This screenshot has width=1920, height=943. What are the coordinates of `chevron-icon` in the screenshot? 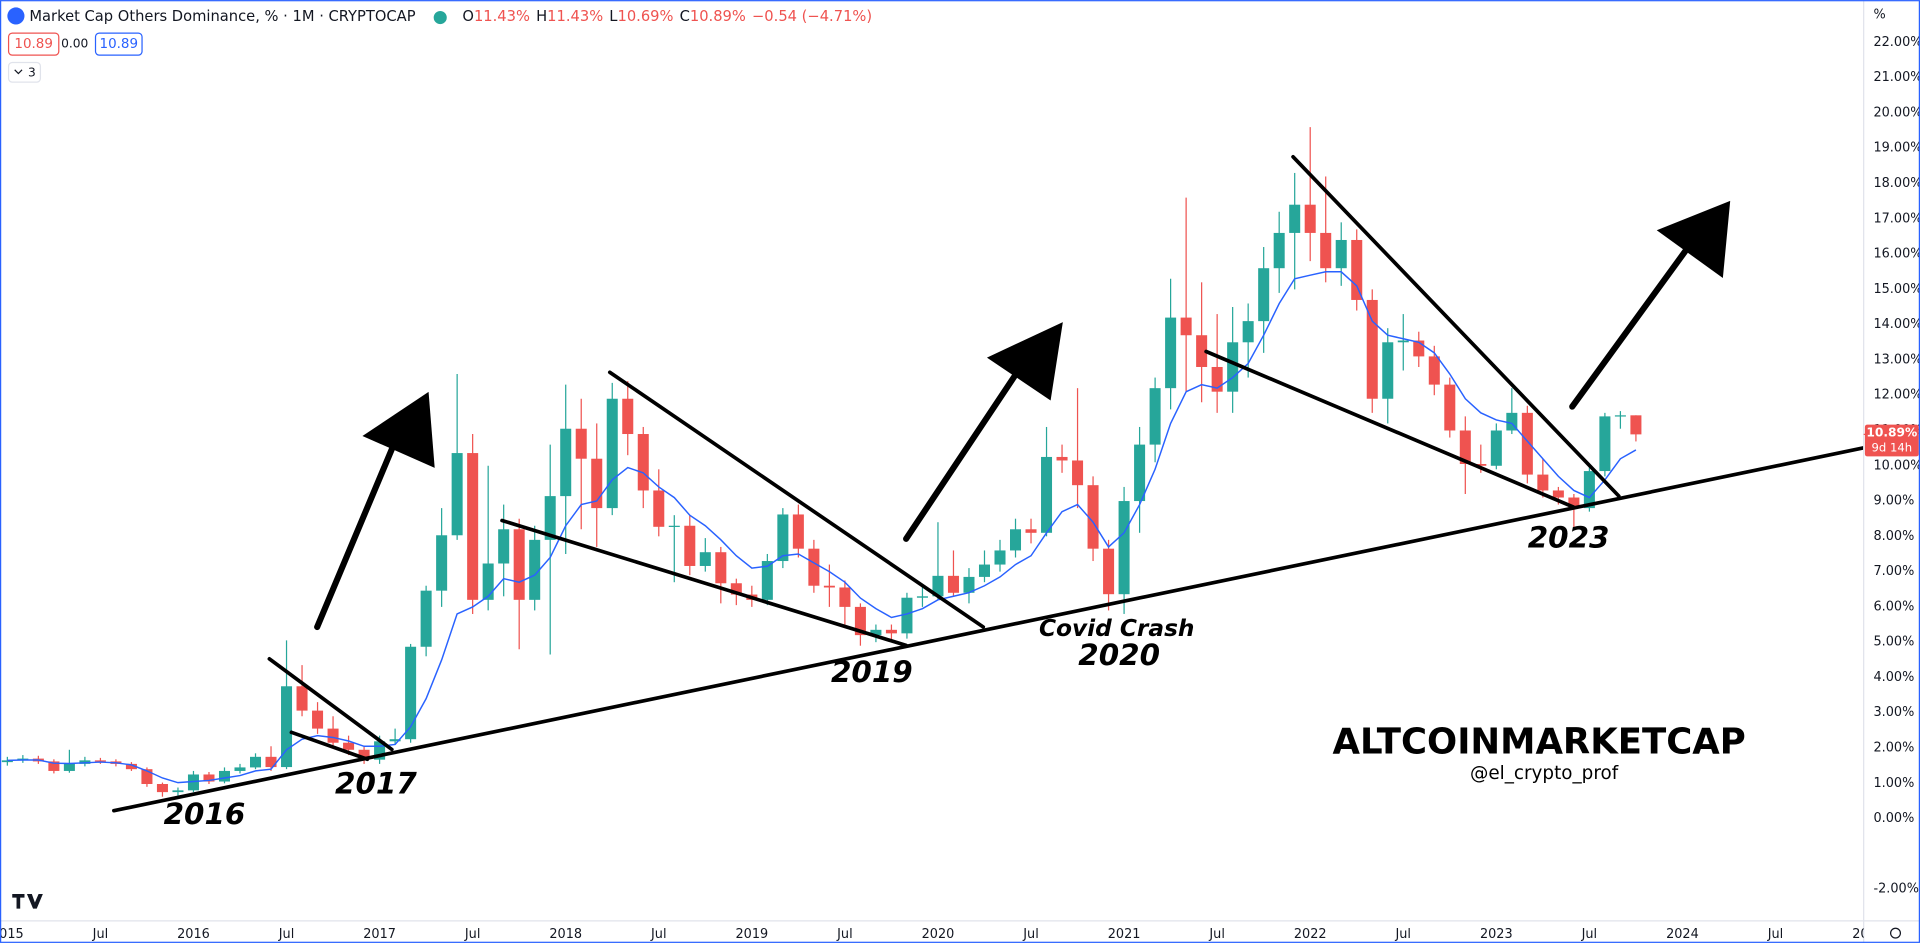 It's located at (18, 72).